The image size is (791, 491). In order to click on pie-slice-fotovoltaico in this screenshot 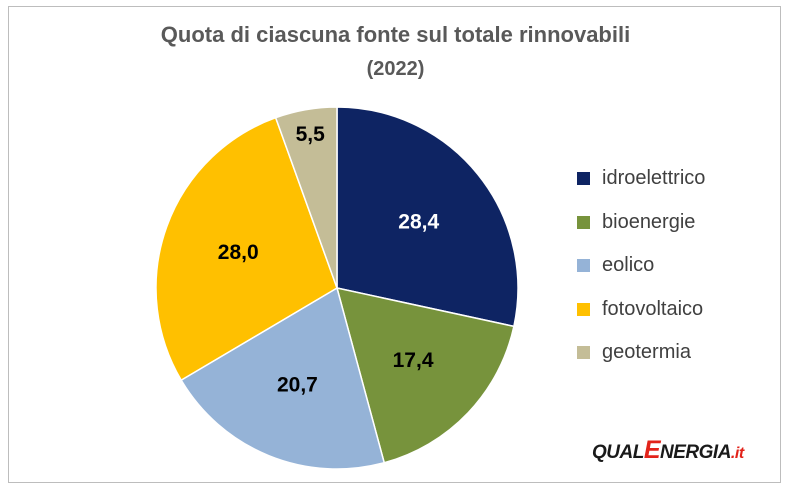, I will do `click(246, 249)`.